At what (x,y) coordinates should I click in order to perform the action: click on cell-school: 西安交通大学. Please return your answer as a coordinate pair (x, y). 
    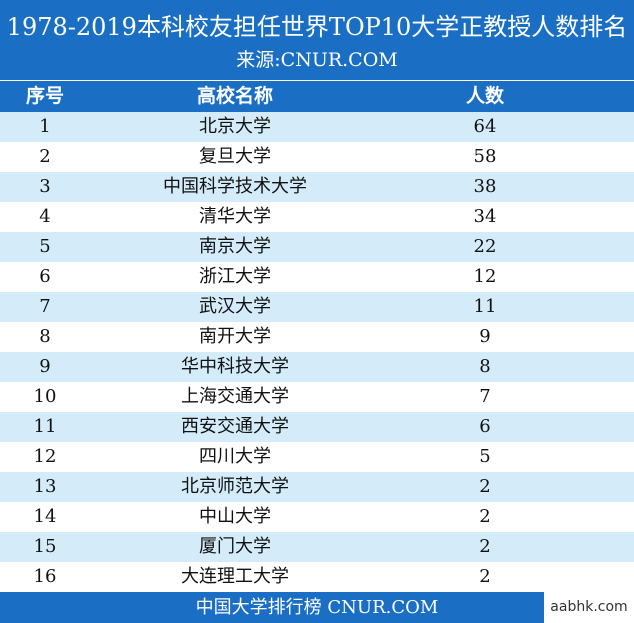
    Looking at the image, I should click on (235, 426).